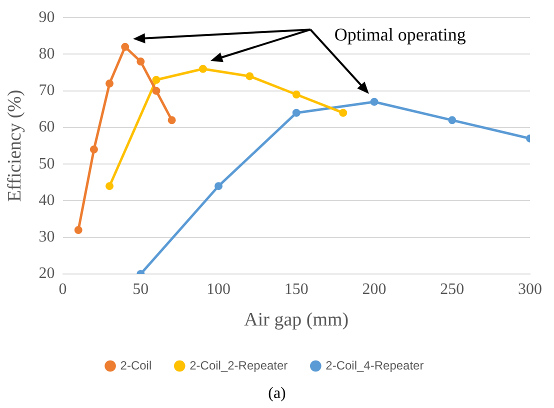 The height and width of the screenshot is (408, 554). Describe the element at coordinates (46, 91) in the screenshot. I see `y-tick-label: 70` at that location.